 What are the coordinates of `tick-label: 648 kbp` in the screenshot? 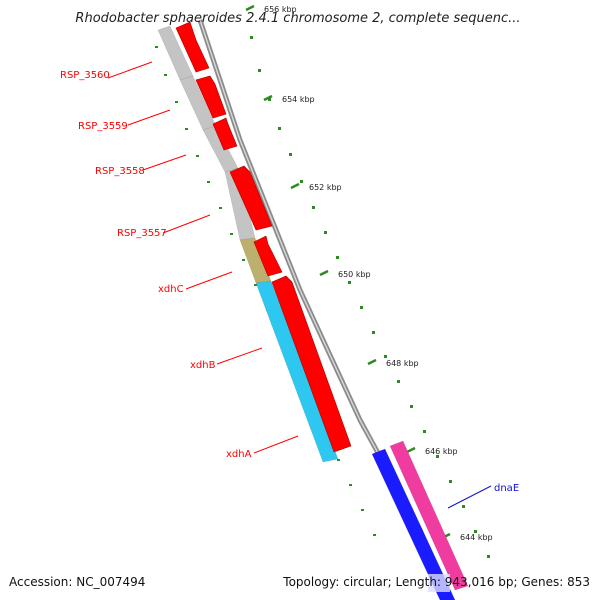 It's located at (402, 363).